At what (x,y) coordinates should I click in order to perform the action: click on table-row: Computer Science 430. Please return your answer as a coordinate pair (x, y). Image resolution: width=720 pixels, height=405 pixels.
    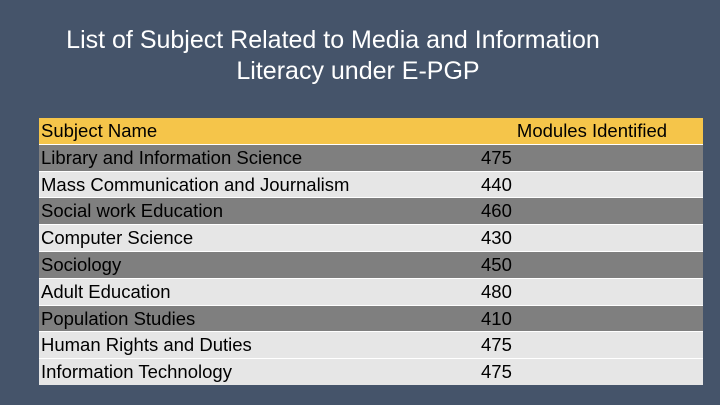
    Looking at the image, I should click on (371, 238).